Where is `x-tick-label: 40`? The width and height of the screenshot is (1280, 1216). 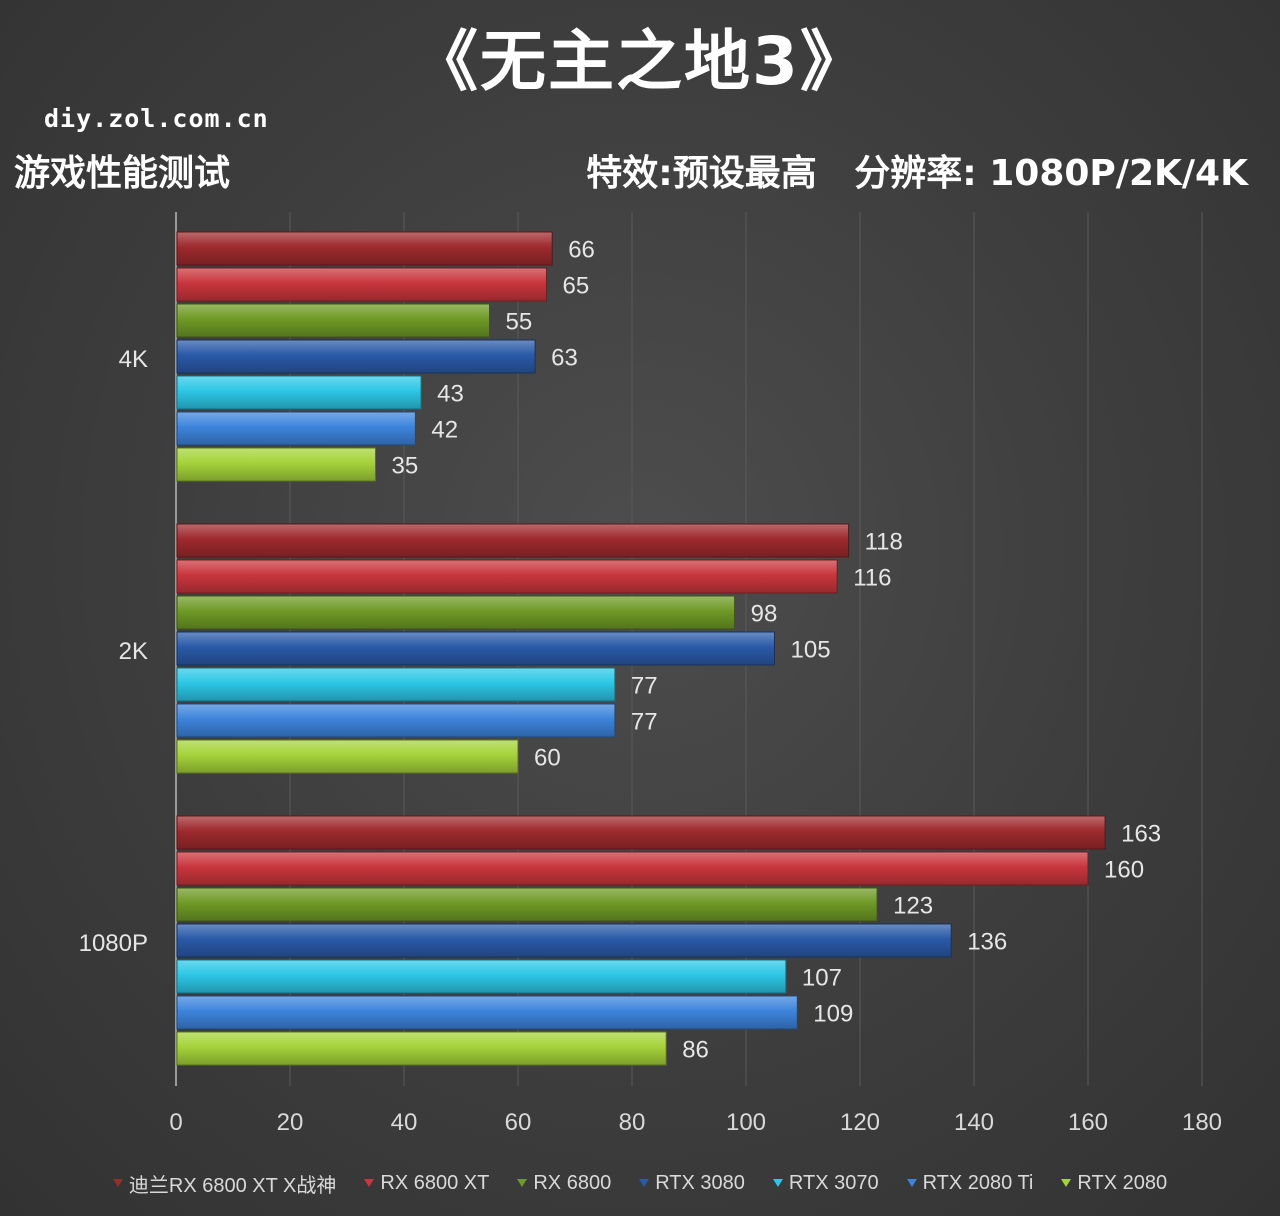 x-tick-label: 40 is located at coordinates (404, 1122).